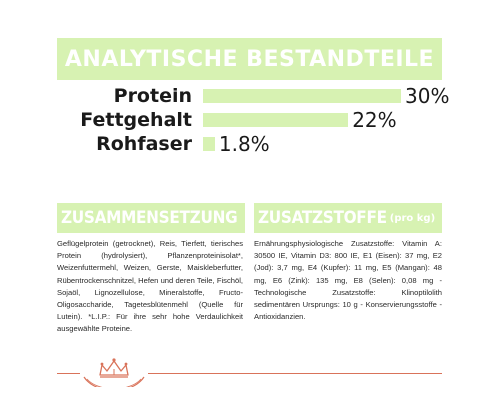  What do you see at coordinates (68, 373) in the screenshot?
I see `footer-line-left` at bounding box center [68, 373].